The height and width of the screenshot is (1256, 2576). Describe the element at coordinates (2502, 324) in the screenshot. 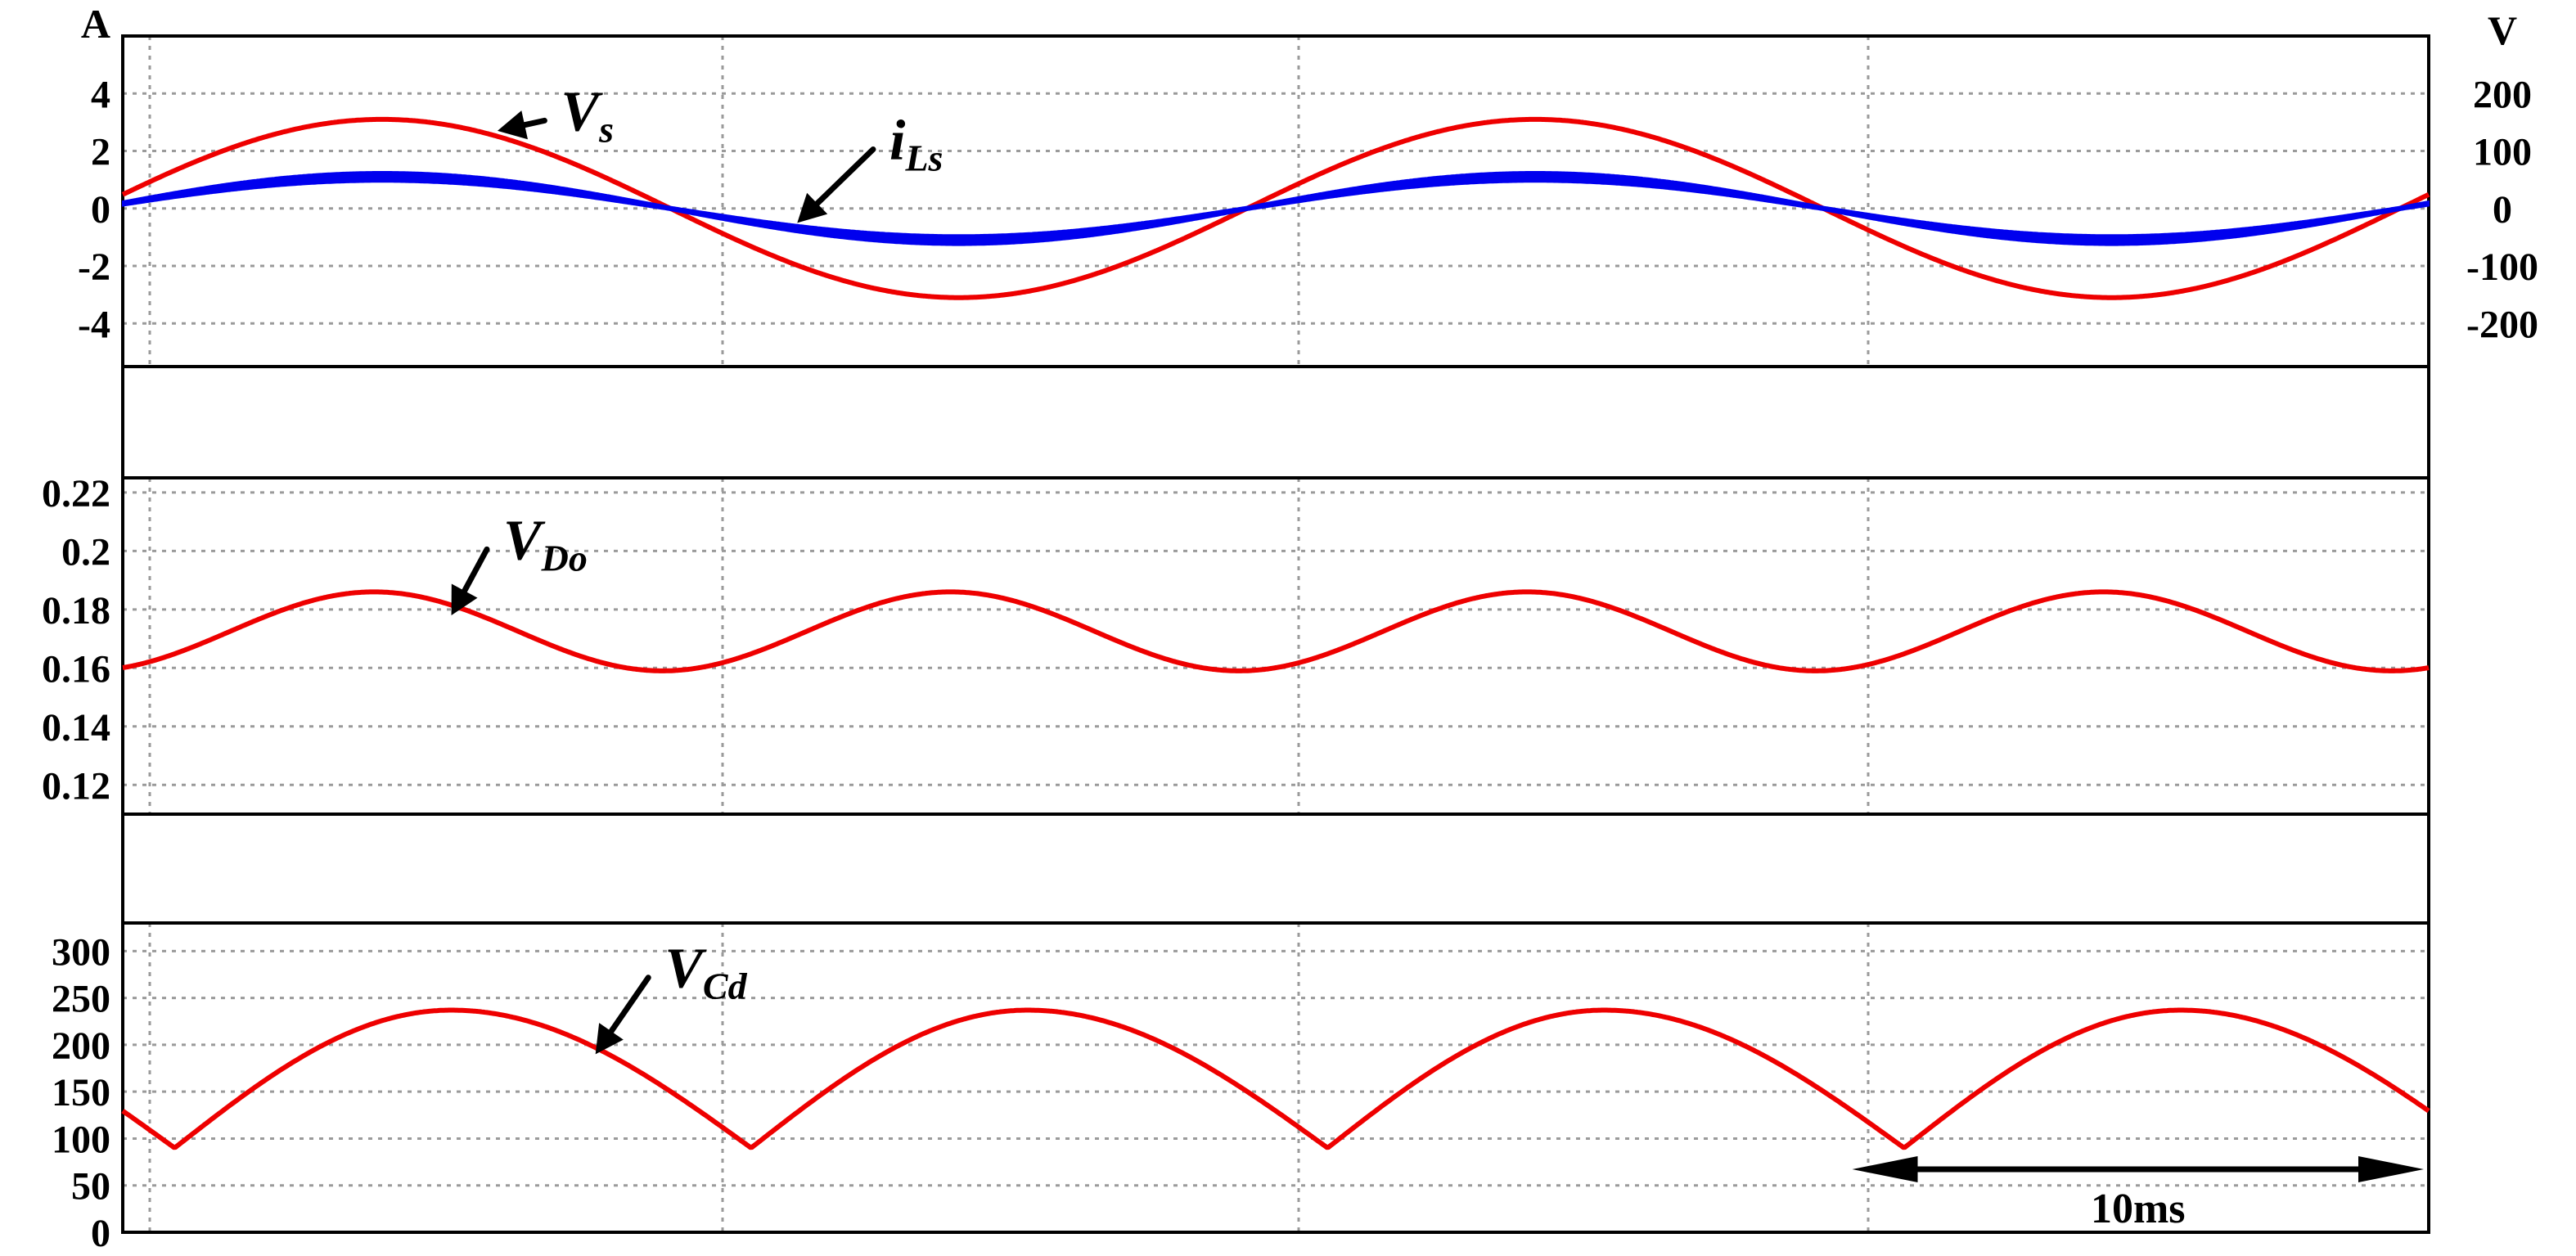

I see `right-y-tick-label: -200` at that location.